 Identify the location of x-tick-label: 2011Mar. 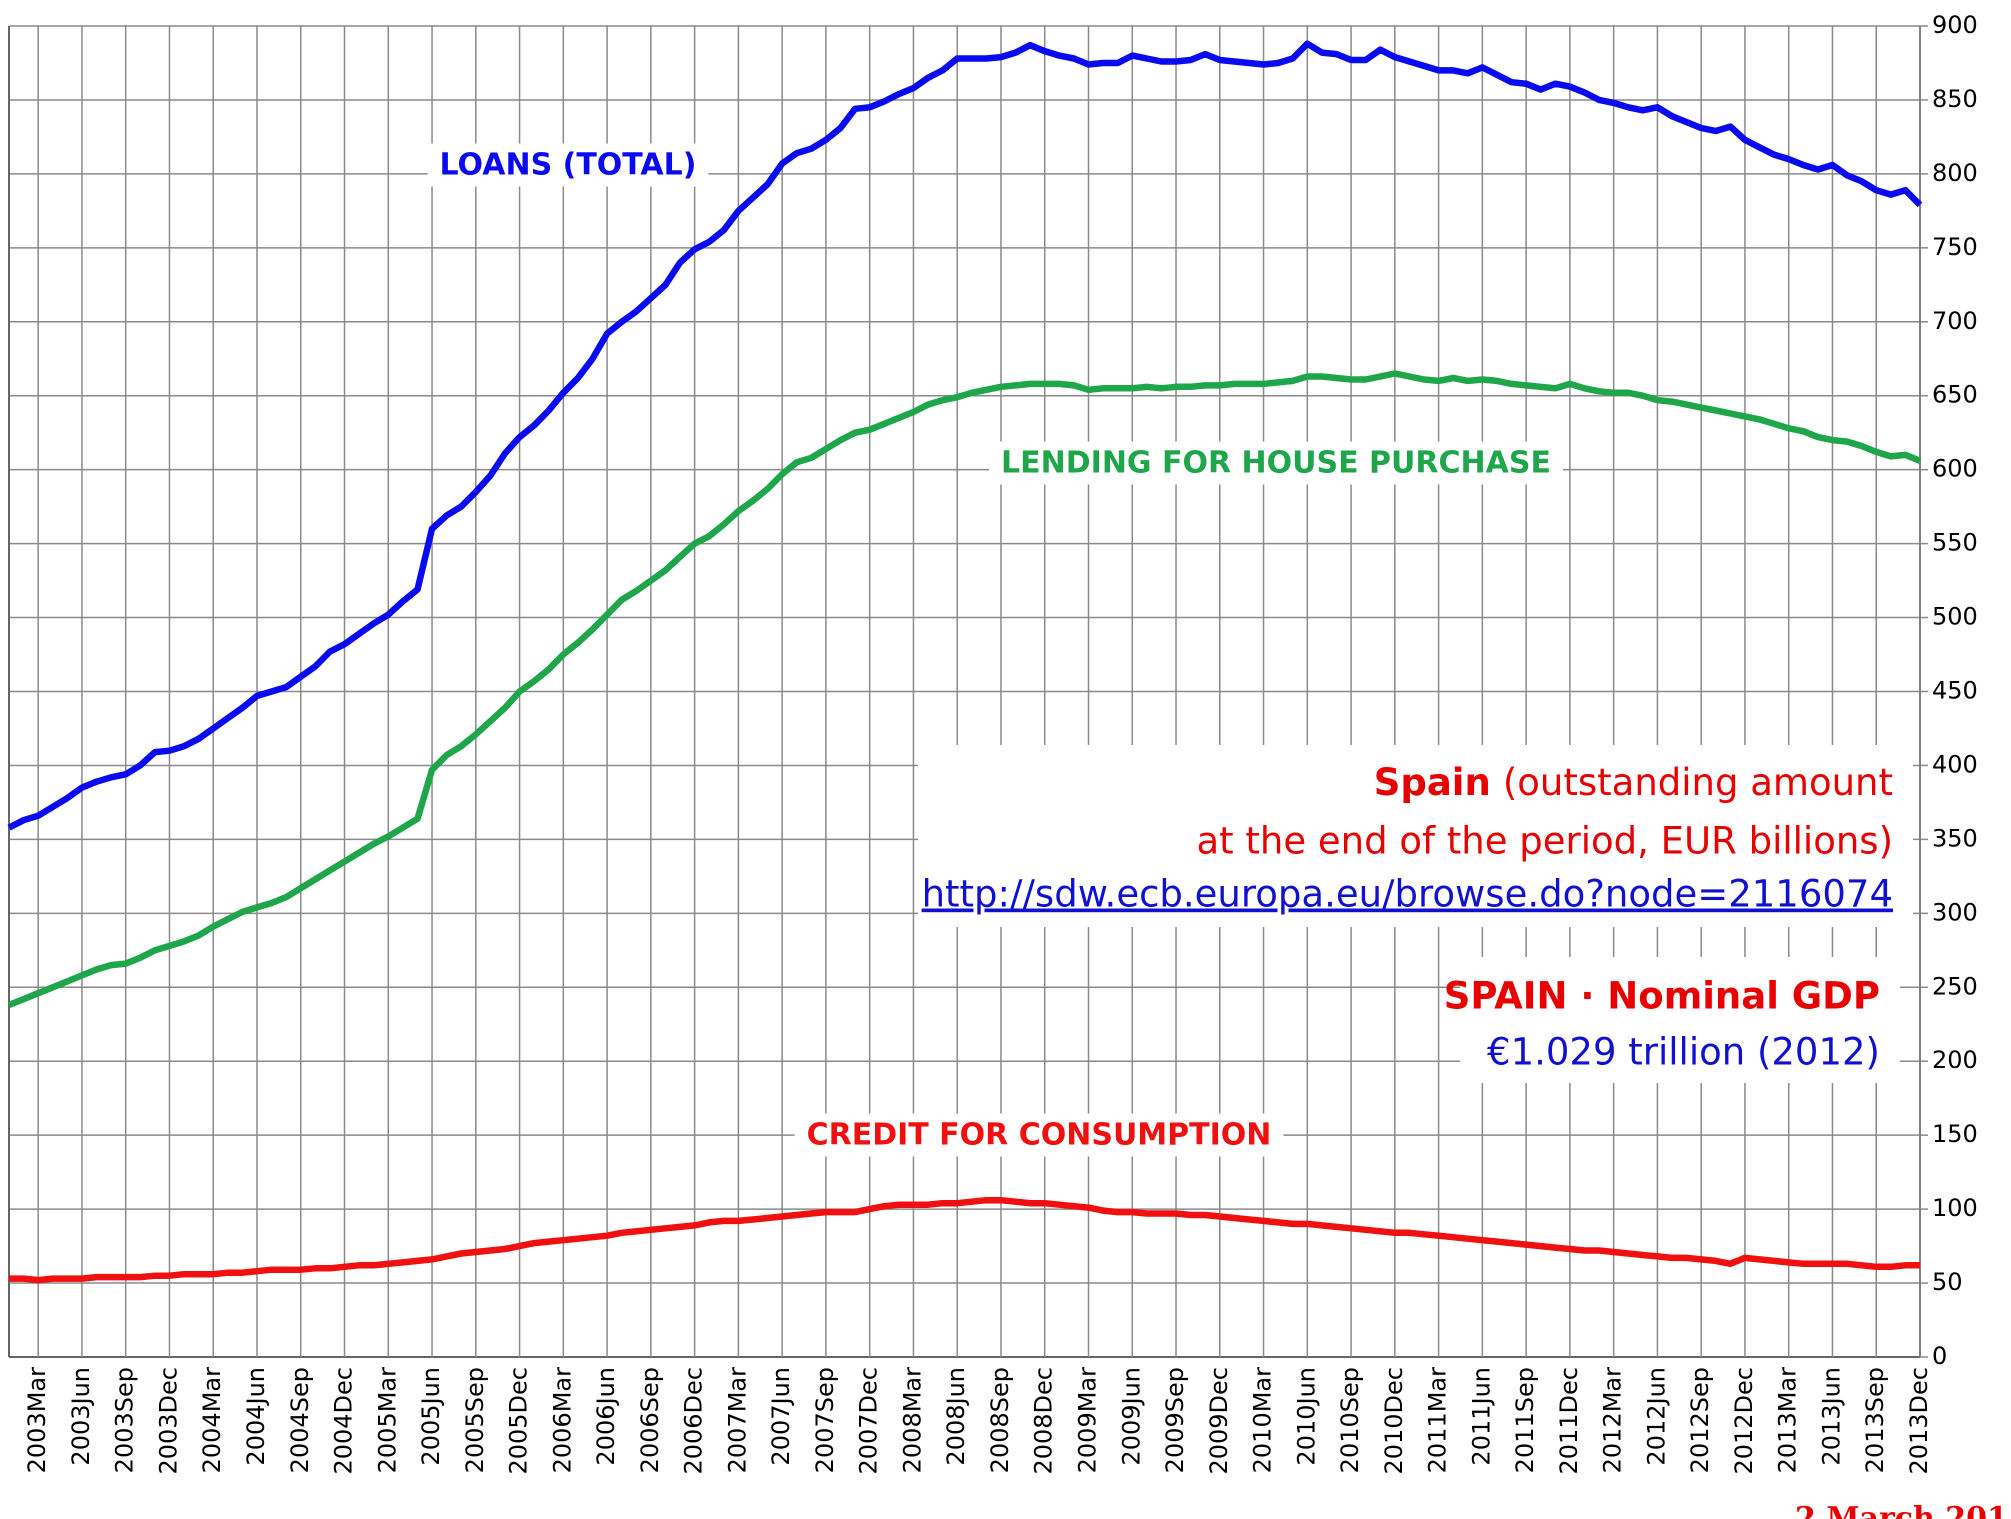
(1438, 1420).